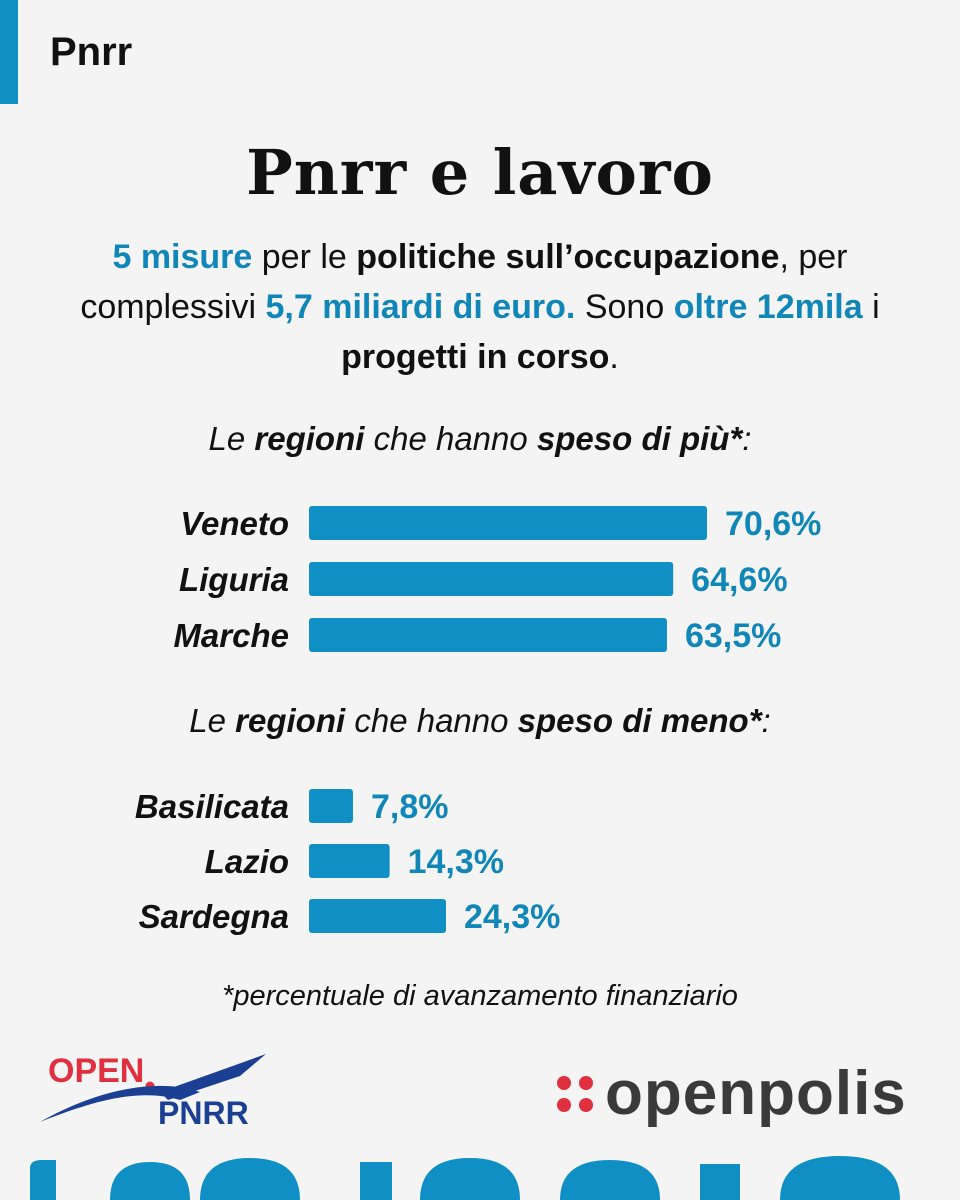  What do you see at coordinates (639, 720) in the screenshot?
I see `section-label-part: speso di meno*` at bounding box center [639, 720].